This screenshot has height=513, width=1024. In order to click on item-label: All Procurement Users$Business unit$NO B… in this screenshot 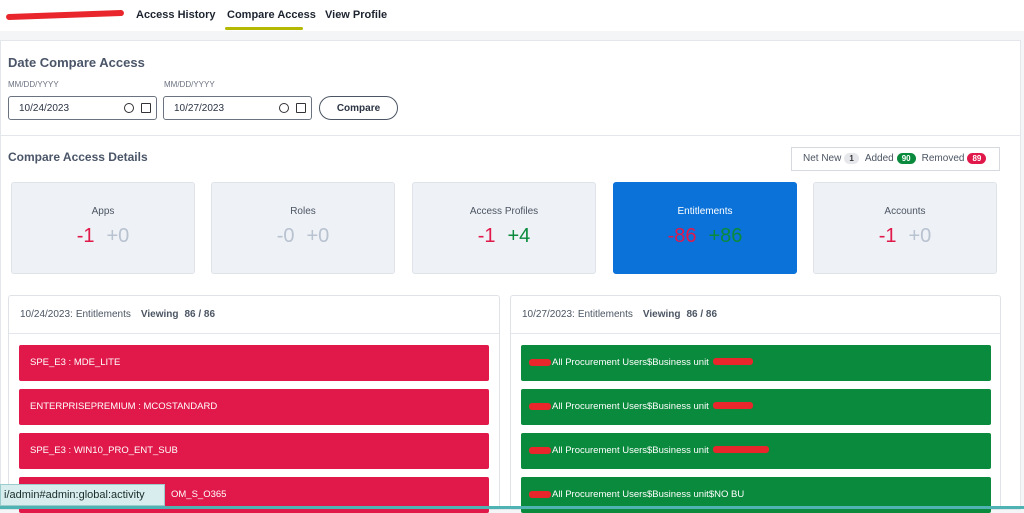, I will do `click(648, 494)`.